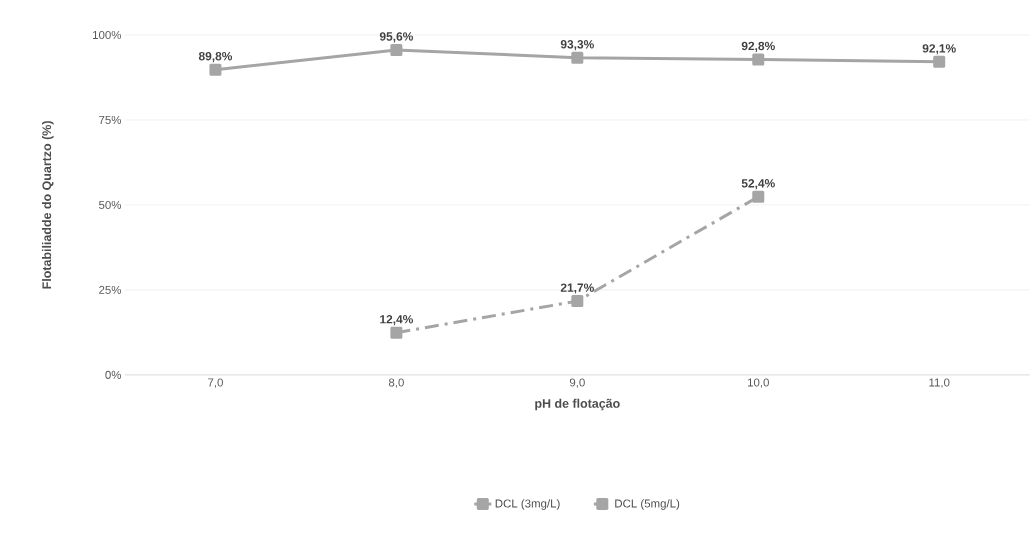  What do you see at coordinates (110, 205) in the screenshot?
I see `y-tick-label: 50%` at bounding box center [110, 205].